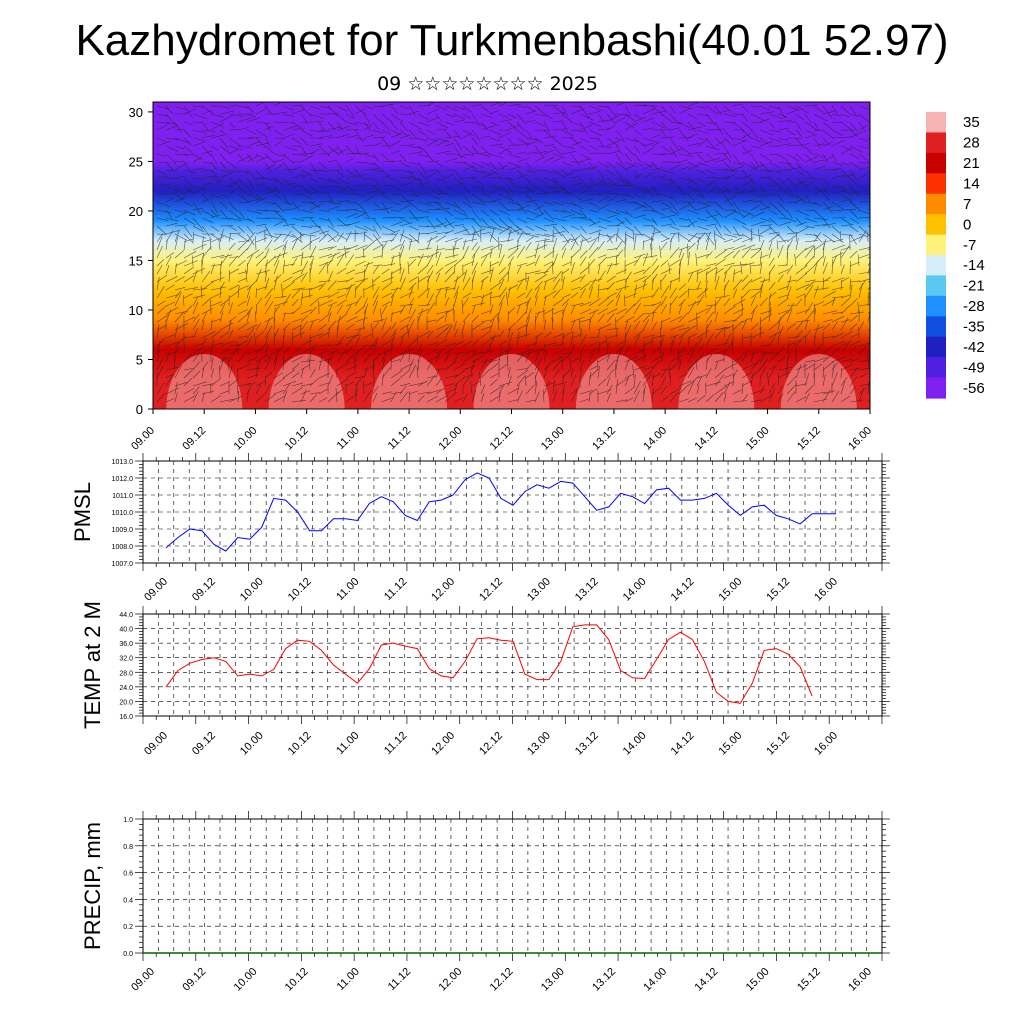  What do you see at coordinates (194, 439) in the screenshot?
I see `x-tick-label: 09.12` at bounding box center [194, 439].